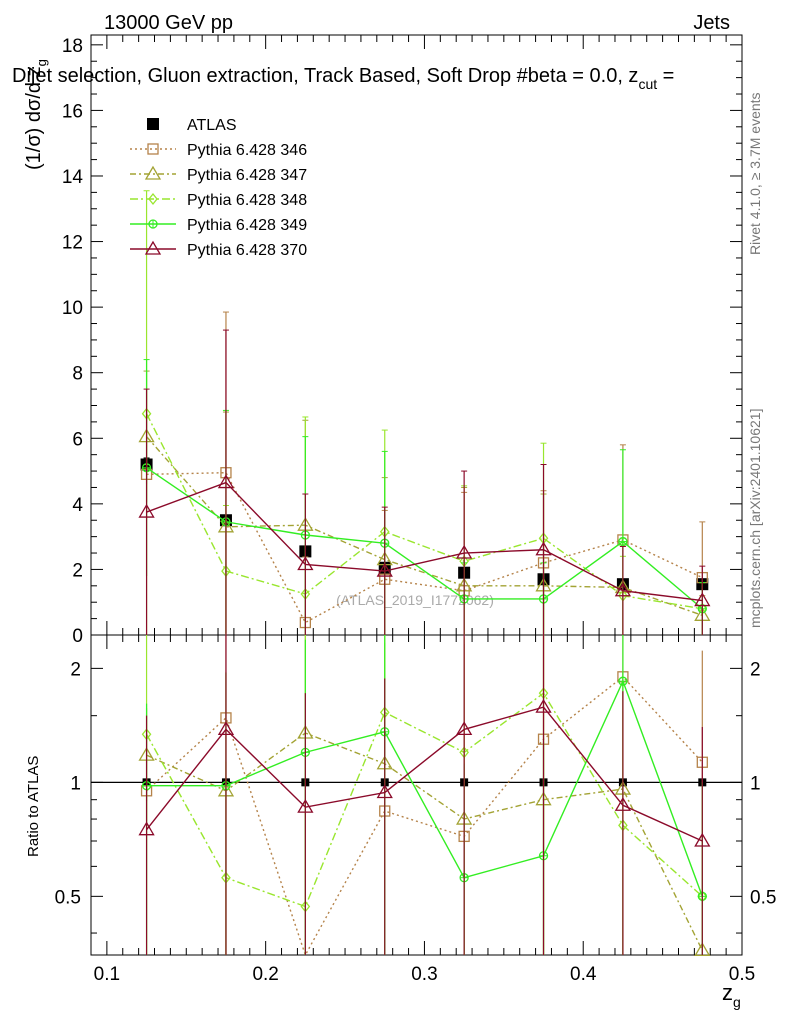 The height and width of the screenshot is (1024, 786). I want to click on legend-entry-data: ATLAS, so click(192, 125).